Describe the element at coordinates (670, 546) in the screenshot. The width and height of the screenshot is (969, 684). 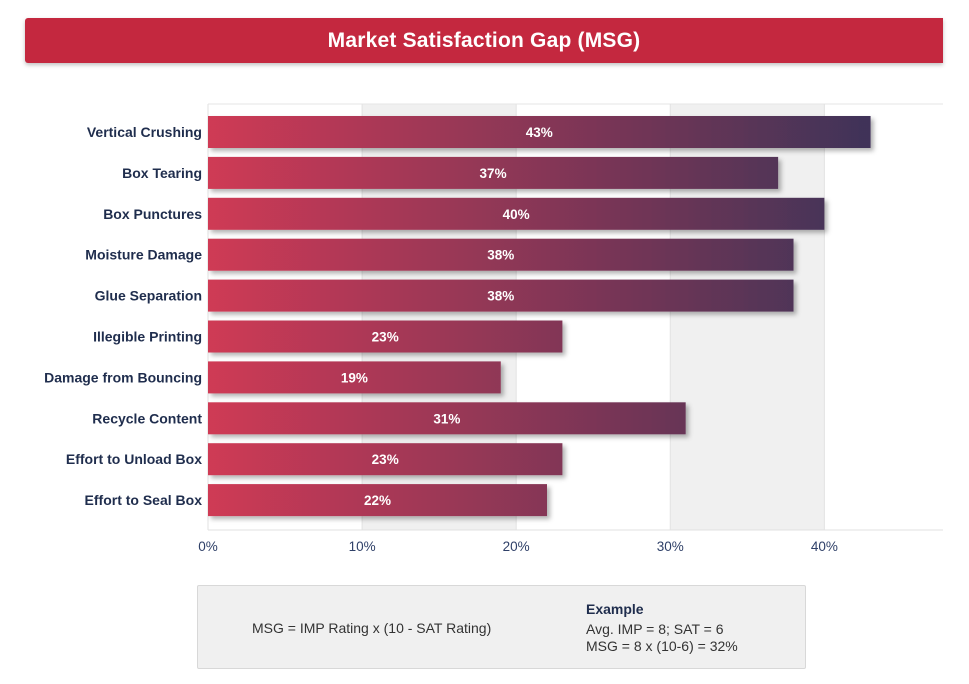
I see `x-tick-label: 30%` at that location.